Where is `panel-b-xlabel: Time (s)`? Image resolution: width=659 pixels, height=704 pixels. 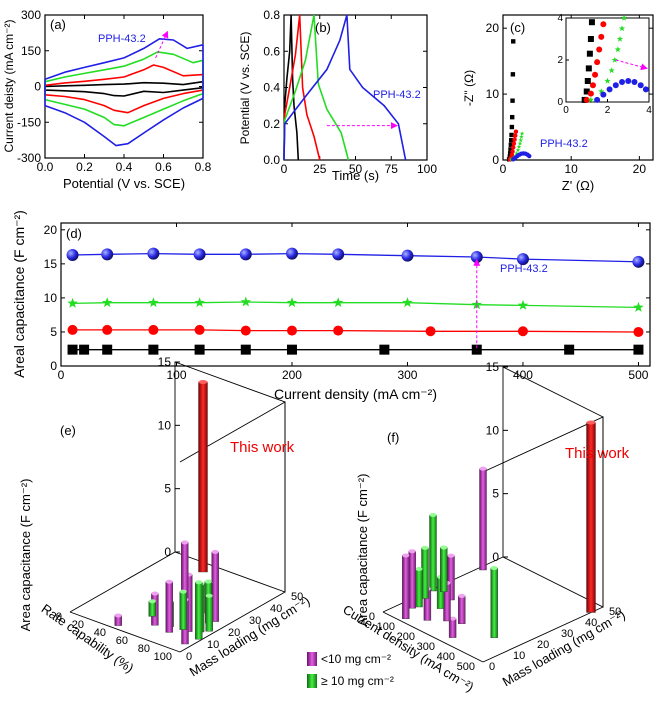 panel-b-xlabel: Time (s) is located at coordinates (355, 175).